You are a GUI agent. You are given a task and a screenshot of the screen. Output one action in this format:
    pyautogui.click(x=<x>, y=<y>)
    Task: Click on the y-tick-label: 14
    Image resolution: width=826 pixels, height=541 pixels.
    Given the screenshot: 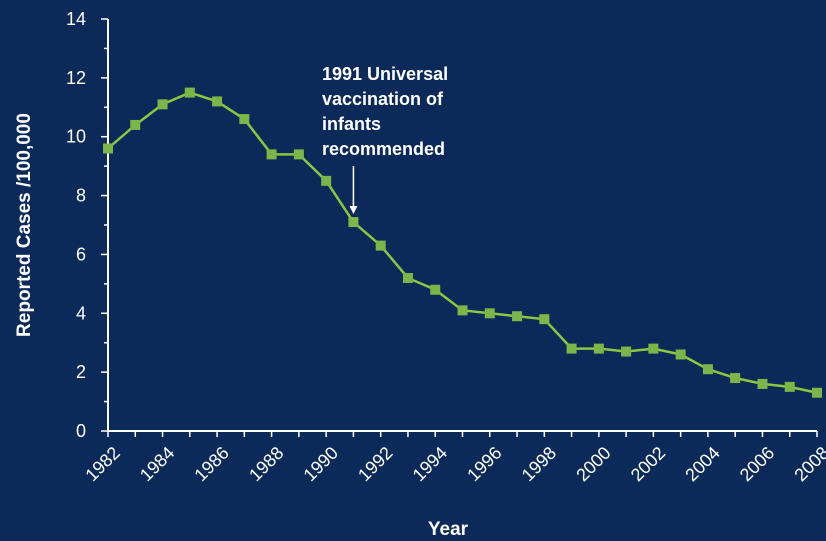 What is the action you would take?
    pyautogui.click(x=76, y=19)
    